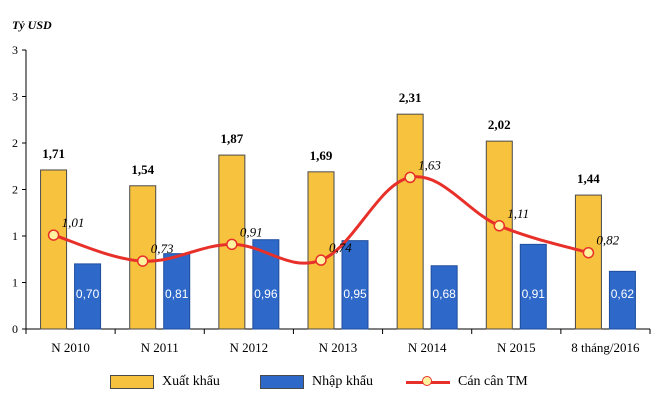  What do you see at coordinates (444, 294) in the screenshot?
I see `data-label-import: 0,68` at bounding box center [444, 294].